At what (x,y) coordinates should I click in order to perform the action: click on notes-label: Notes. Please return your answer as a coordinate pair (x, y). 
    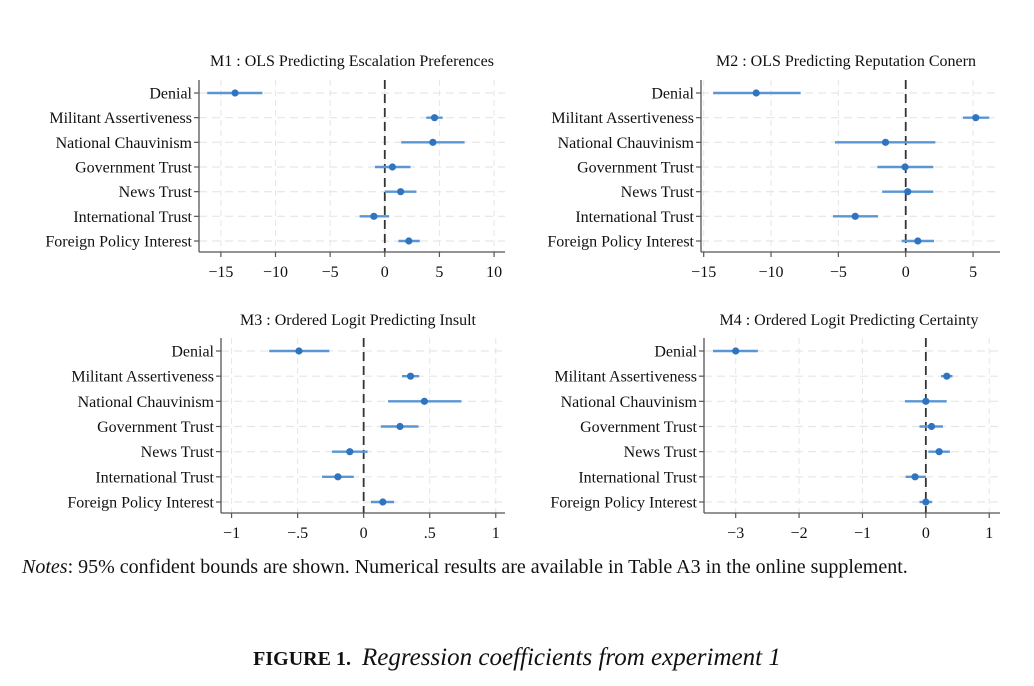
    Looking at the image, I should click on (45, 567).